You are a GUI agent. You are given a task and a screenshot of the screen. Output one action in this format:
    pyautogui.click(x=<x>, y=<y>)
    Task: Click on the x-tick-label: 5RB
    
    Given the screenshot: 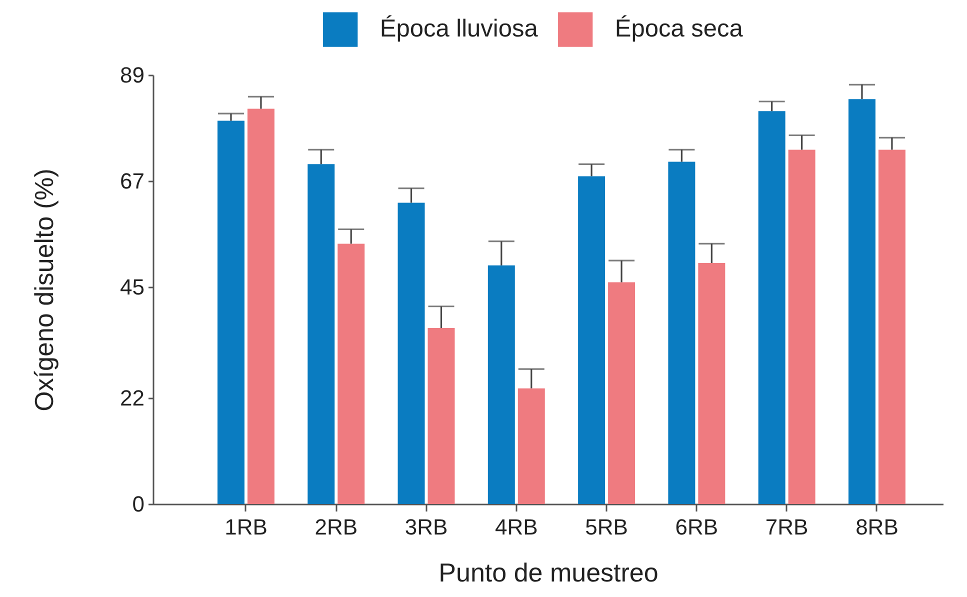 What is the action you would take?
    pyautogui.click(x=606, y=527)
    